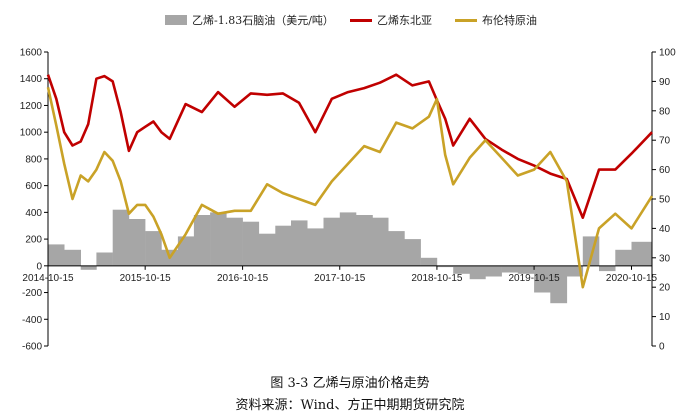 This screenshot has height=420, width=700. Describe the element at coordinates (665, 288) in the screenshot. I see `y-right-tick-label: 20` at that location.